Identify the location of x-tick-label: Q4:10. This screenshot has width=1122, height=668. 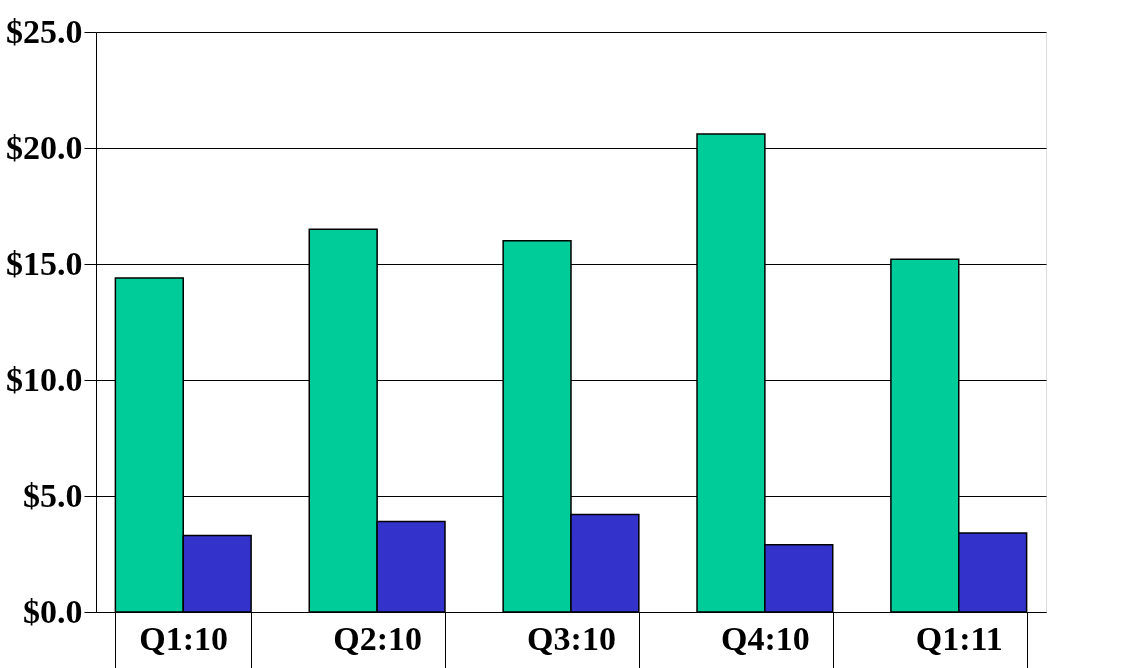
(765, 638).